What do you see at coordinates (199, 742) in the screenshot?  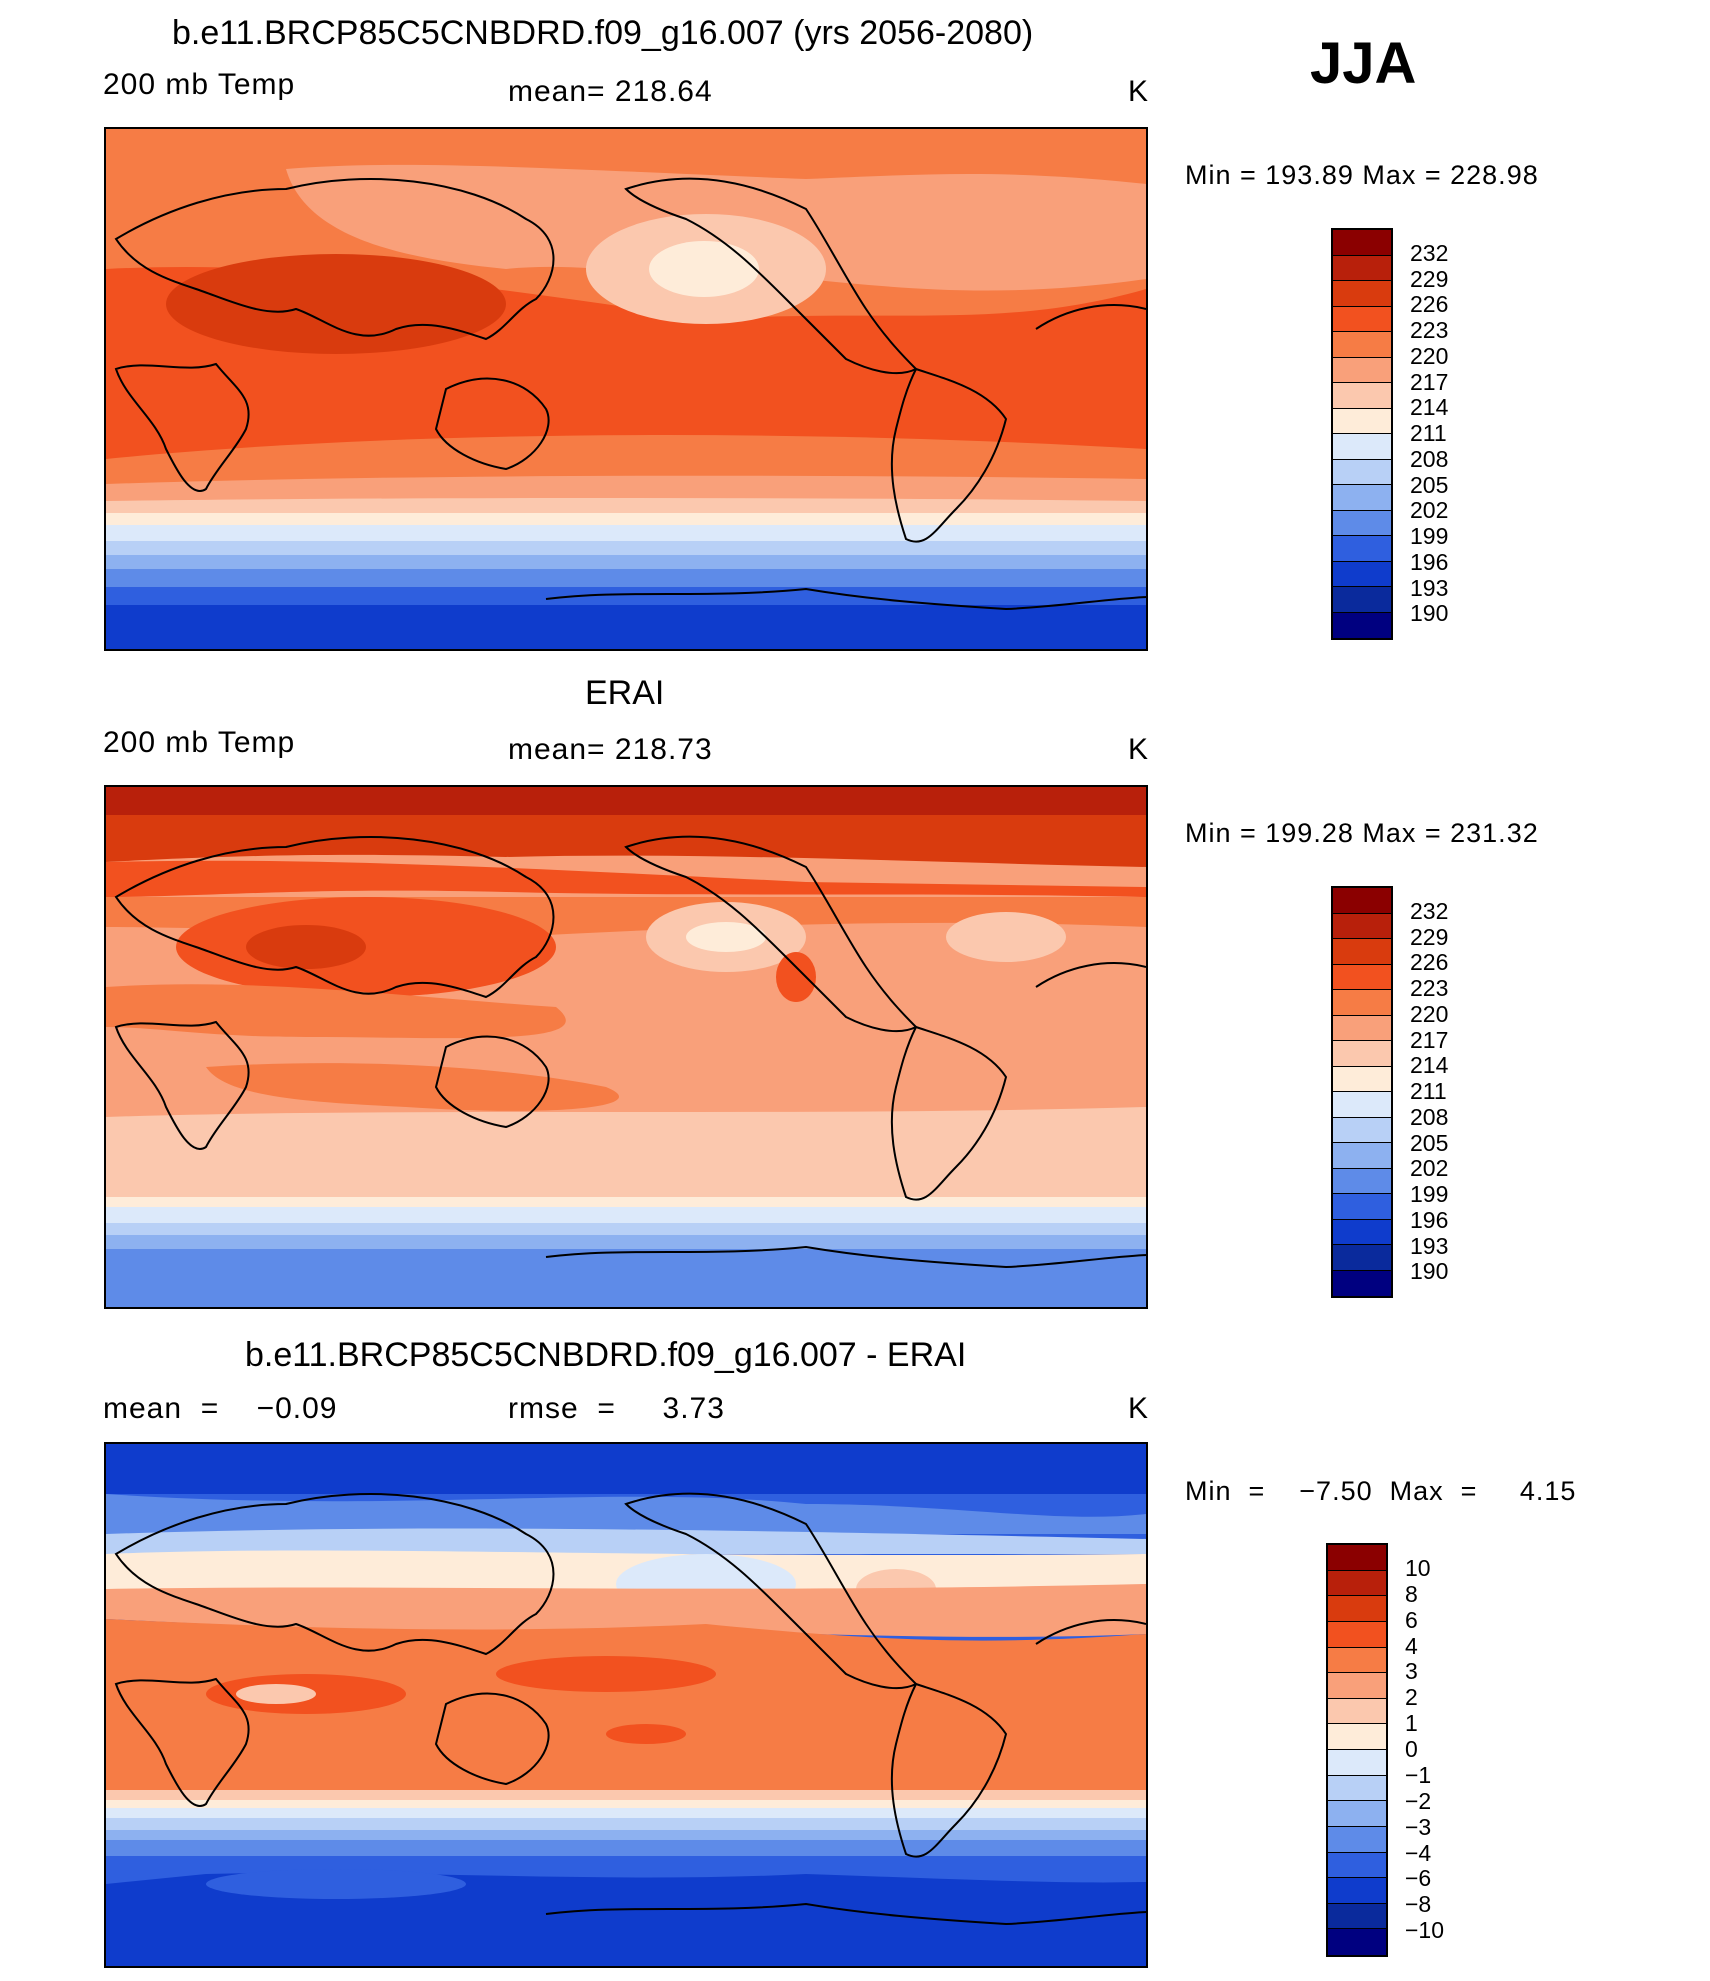 I see `variable-label: 200 mb Temp` at bounding box center [199, 742].